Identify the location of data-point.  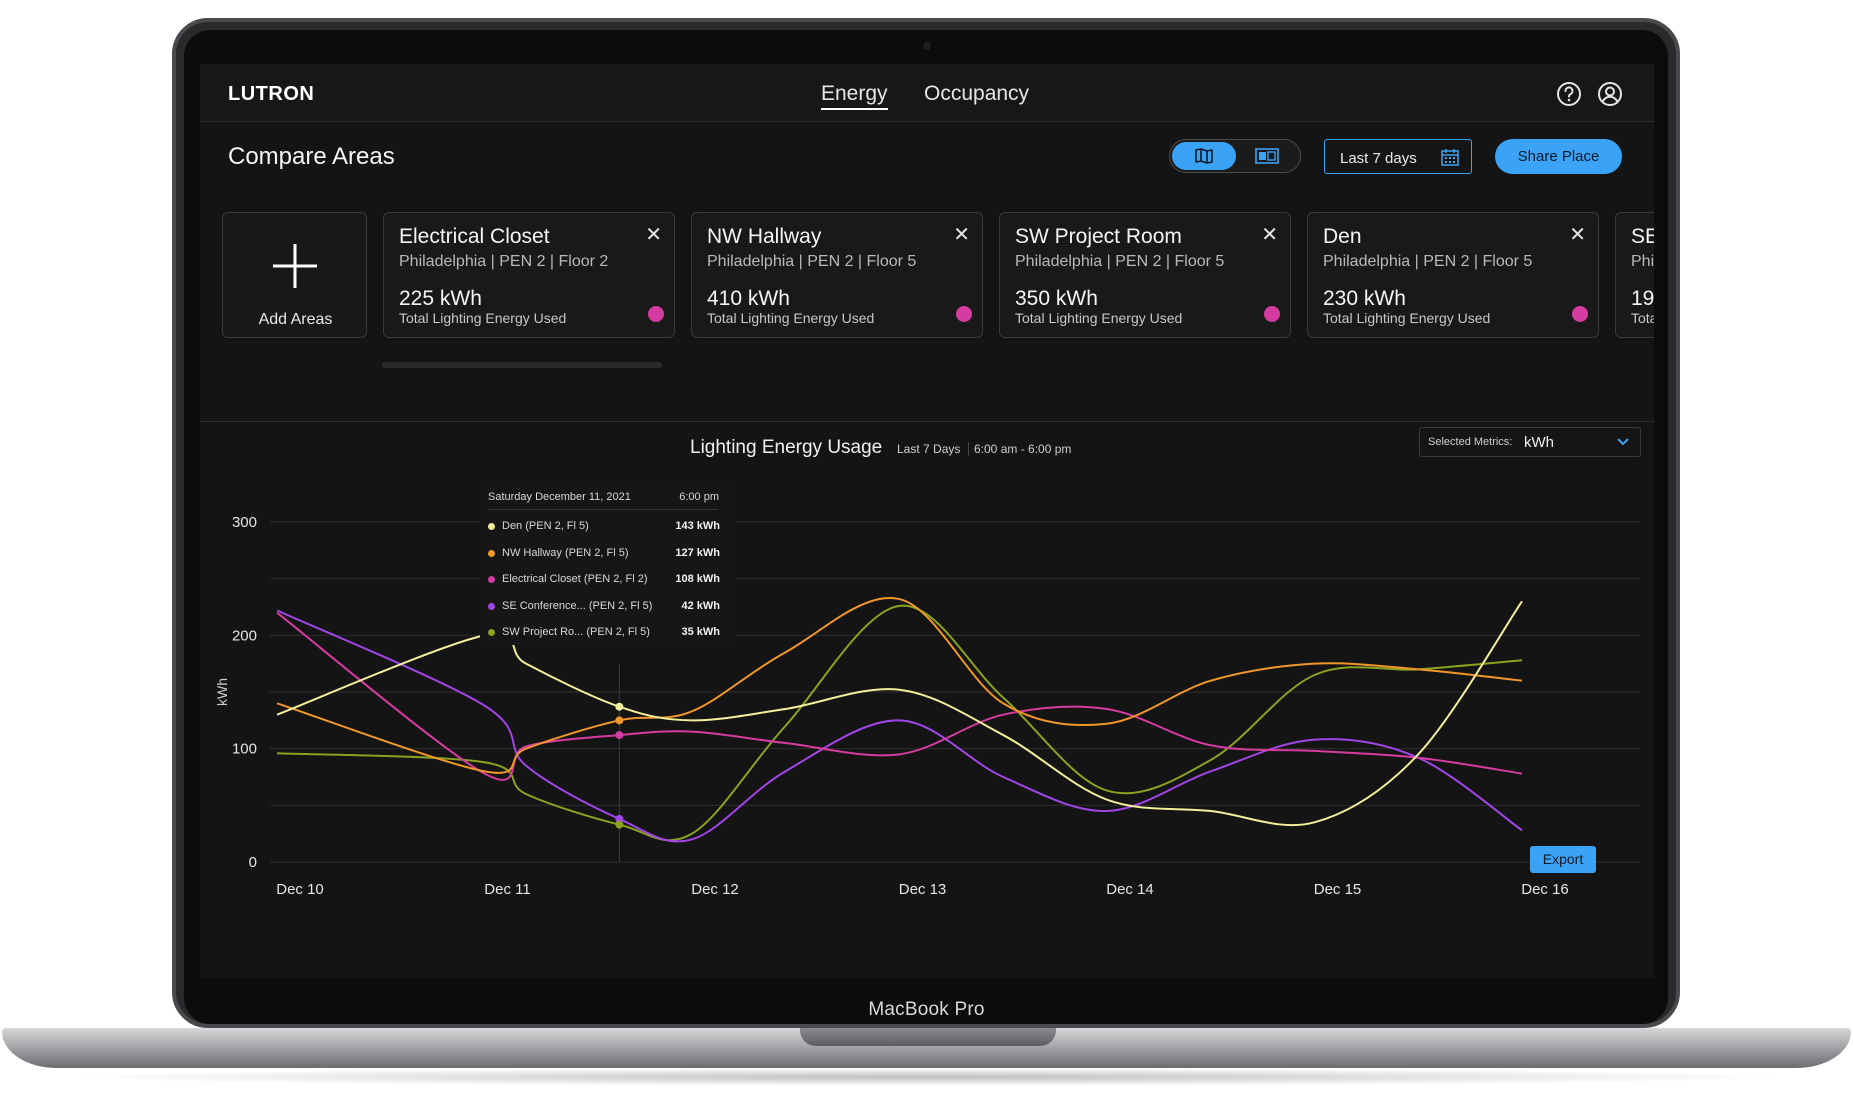
(619, 706).